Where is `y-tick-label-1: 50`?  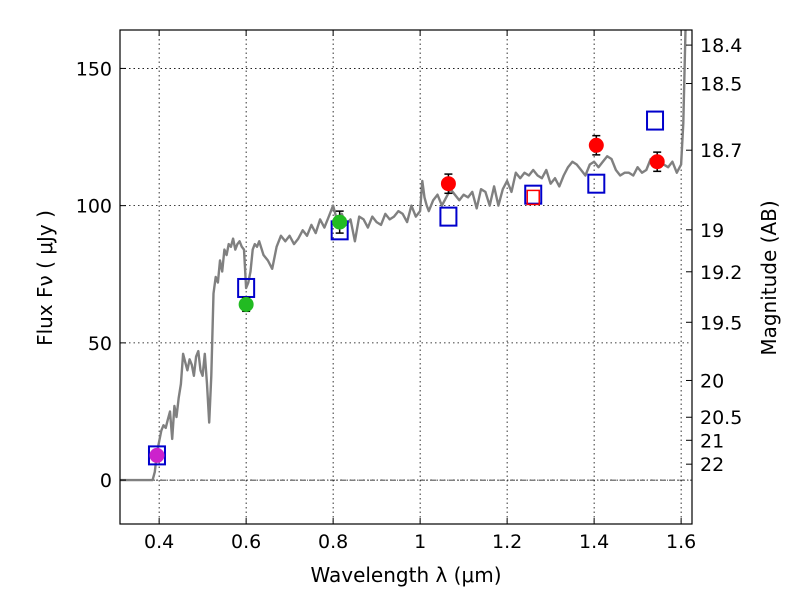
y-tick-label-1: 50 is located at coordinates (100, 344).